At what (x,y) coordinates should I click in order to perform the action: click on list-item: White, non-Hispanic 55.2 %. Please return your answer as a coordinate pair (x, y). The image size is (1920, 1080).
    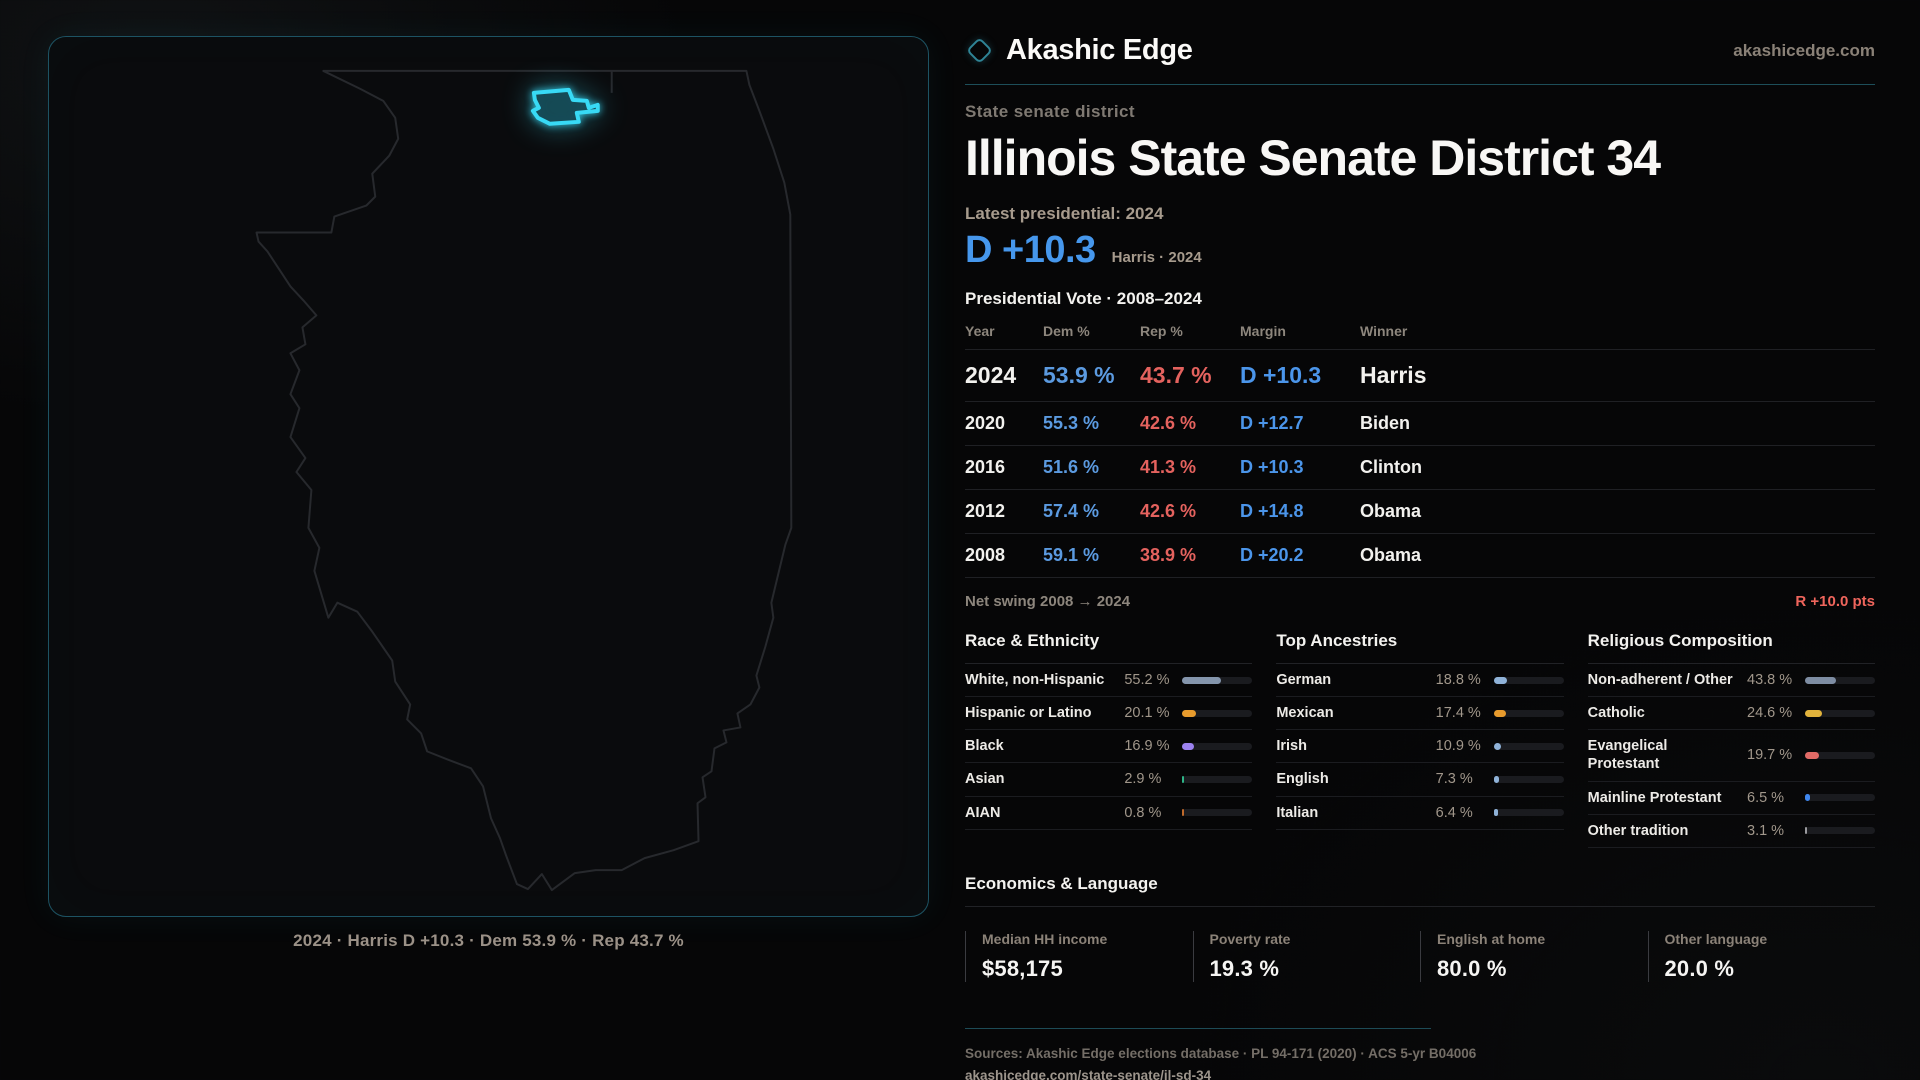
    Looking at the image, I should click on (1109, 681).